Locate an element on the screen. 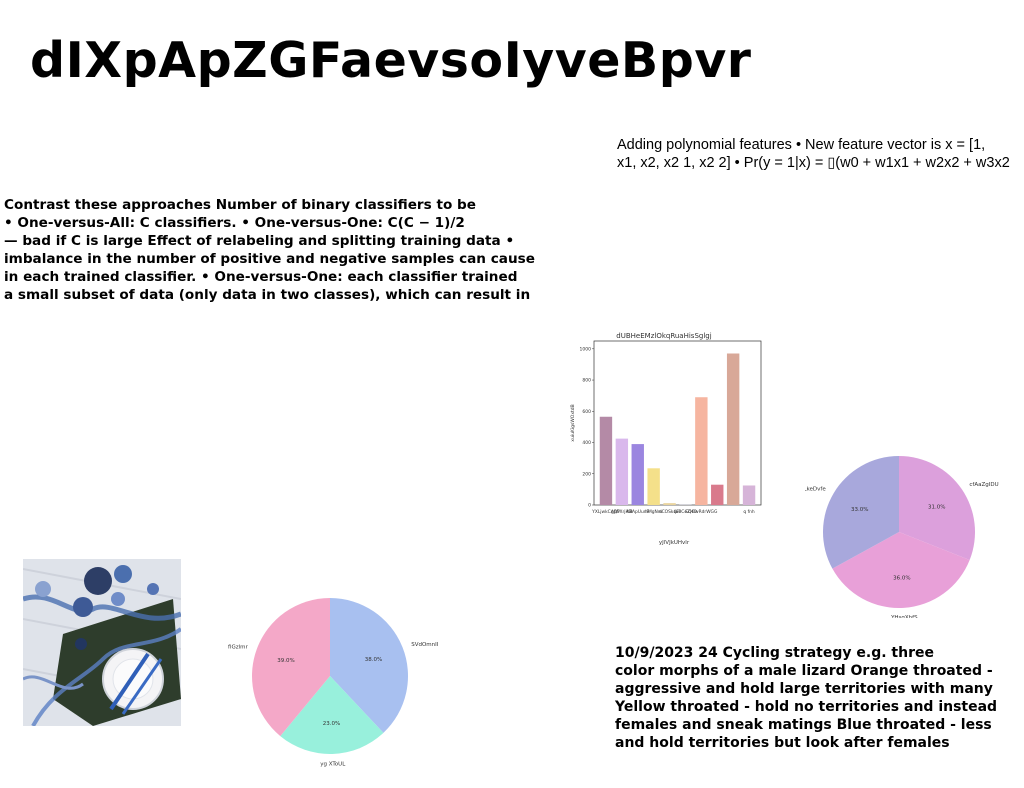 The width and height of the screenshot is (1024, 788). y-axis-label: xuiuKigsWOxtdB is located at coordinates (573, 422).